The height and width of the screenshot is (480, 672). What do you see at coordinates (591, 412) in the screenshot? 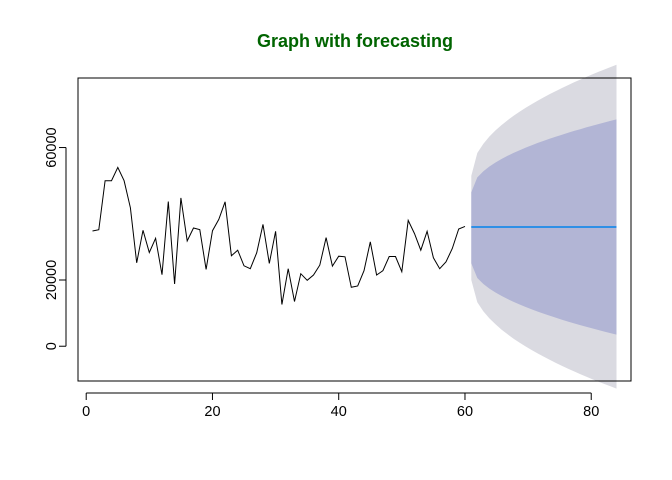
I see `x-tick-label: 80` at bounding box center [591, 412].